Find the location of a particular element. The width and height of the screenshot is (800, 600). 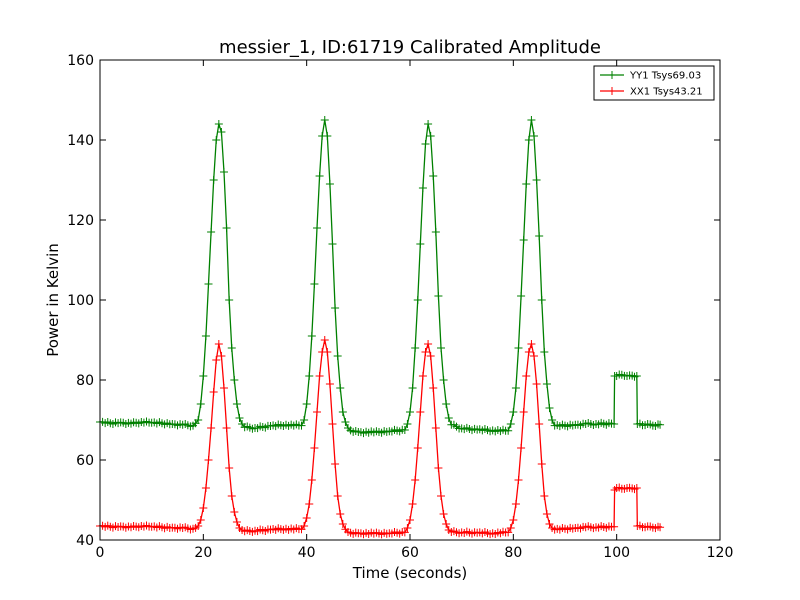

legend-entry: YY1 Tsys69.03 is located at coordinates (650, 76).